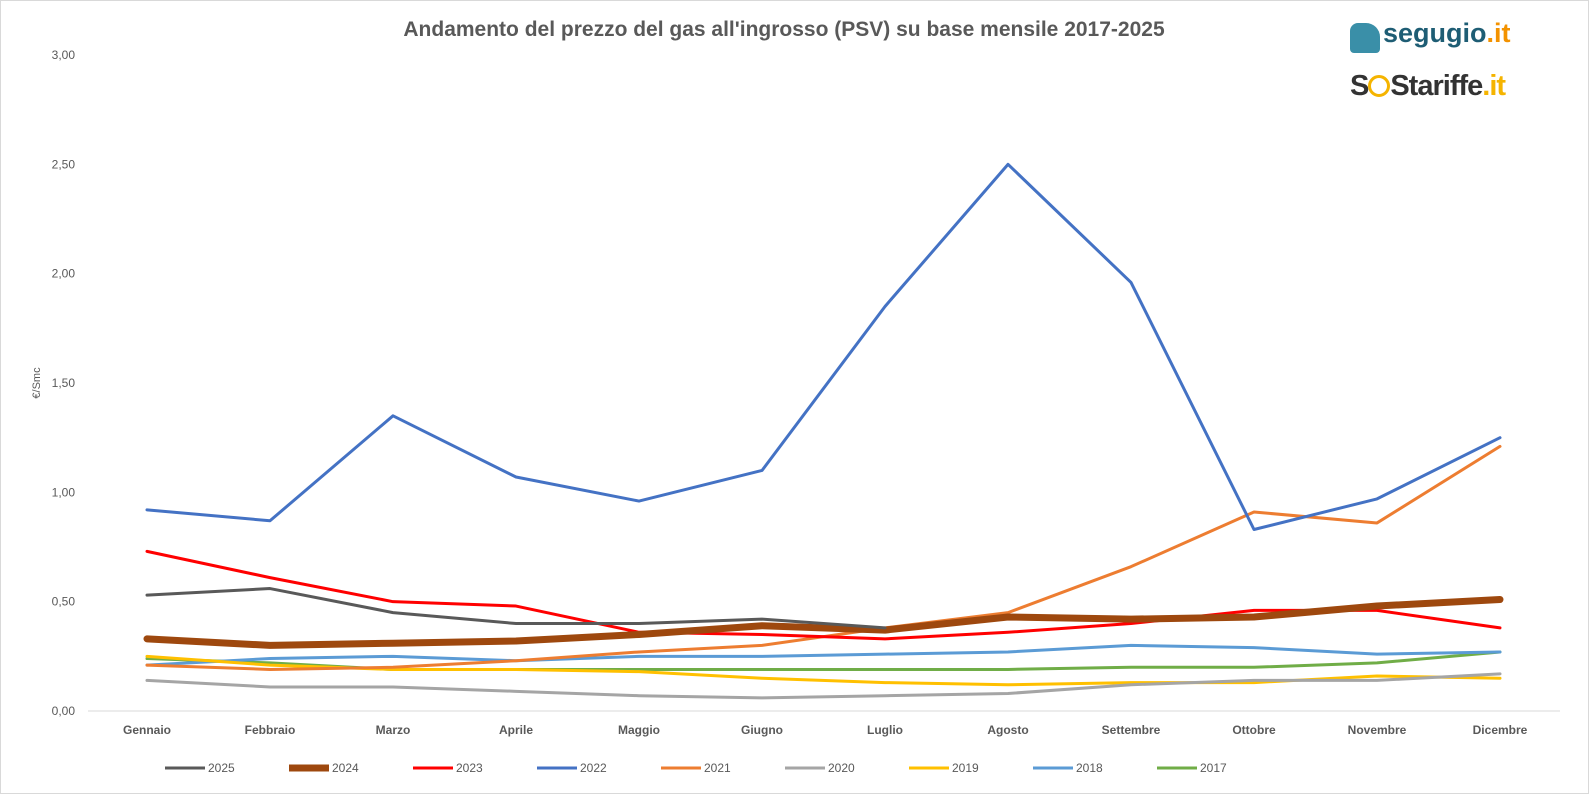  I want to click on series-line-2023, so click(823, 595).